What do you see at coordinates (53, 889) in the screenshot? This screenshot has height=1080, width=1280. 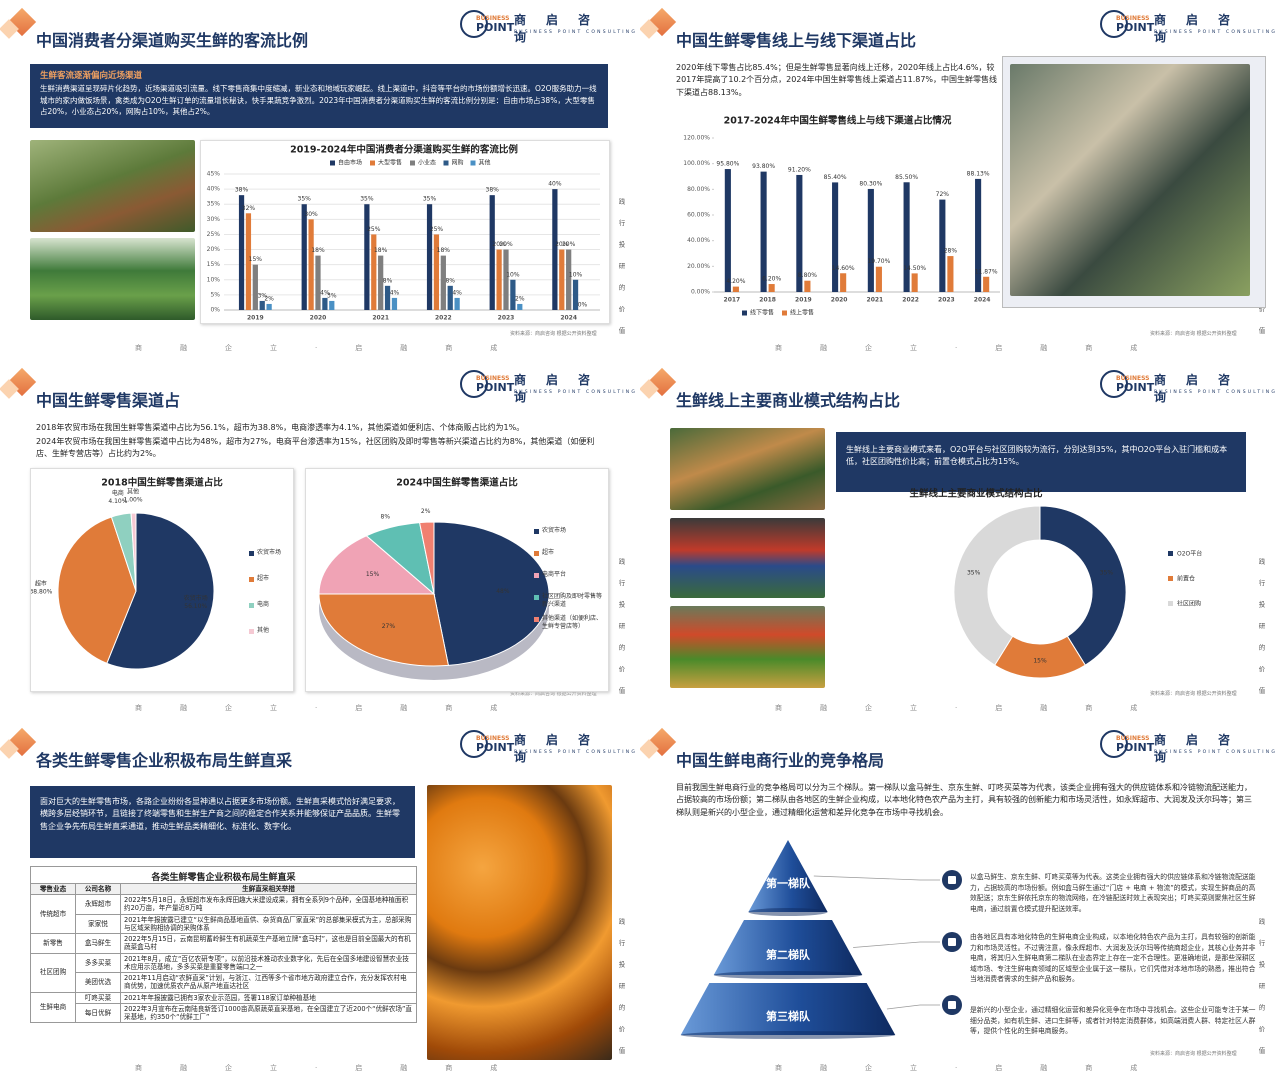 I see `table-header: 零售业态` at bounding box center [53, 889].